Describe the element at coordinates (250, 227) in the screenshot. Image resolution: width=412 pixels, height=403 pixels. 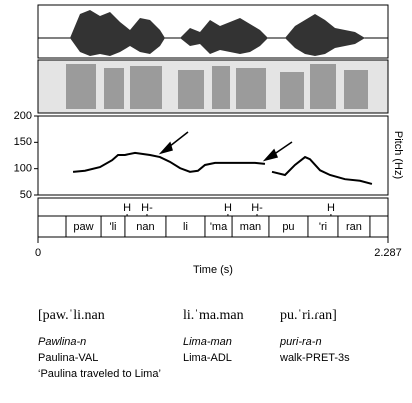
I see `syllable-label: man` at that location.